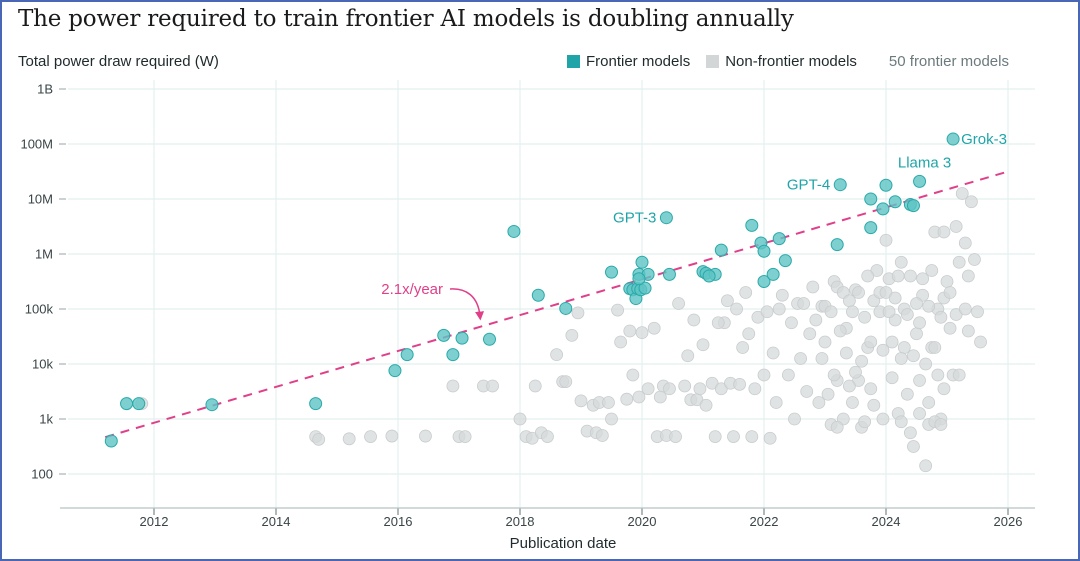 The image size is (1080, 561). What do you see at coordinates (984, 139) in the screenshot?
I see `model-label: Grok-3` at bounding box center [984, 139].